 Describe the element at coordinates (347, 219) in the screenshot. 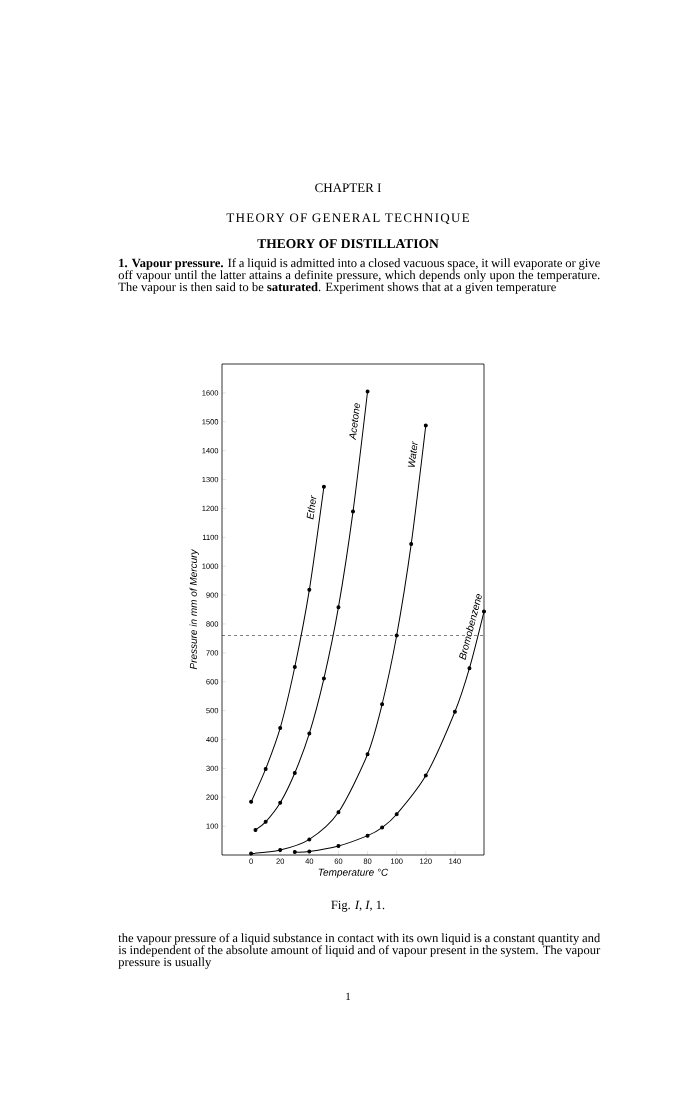

I see `chart-subtitle: THEORY OF GENERAL TECHNIQUE` at that location.